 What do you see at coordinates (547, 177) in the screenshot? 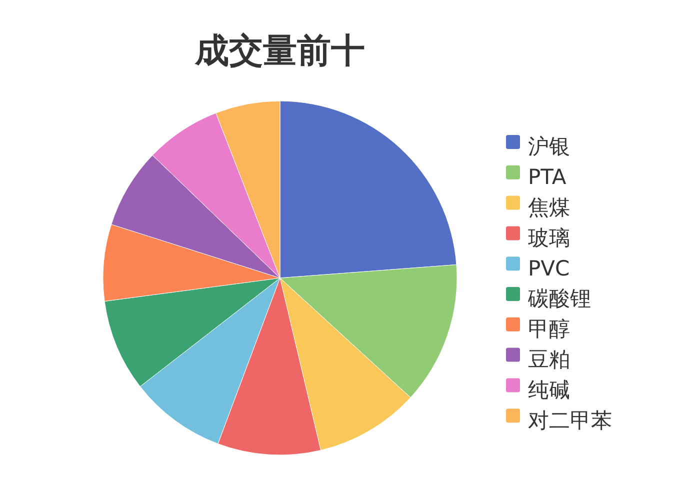
I see `legend-label: PTA` at bounding box center [547, 177].